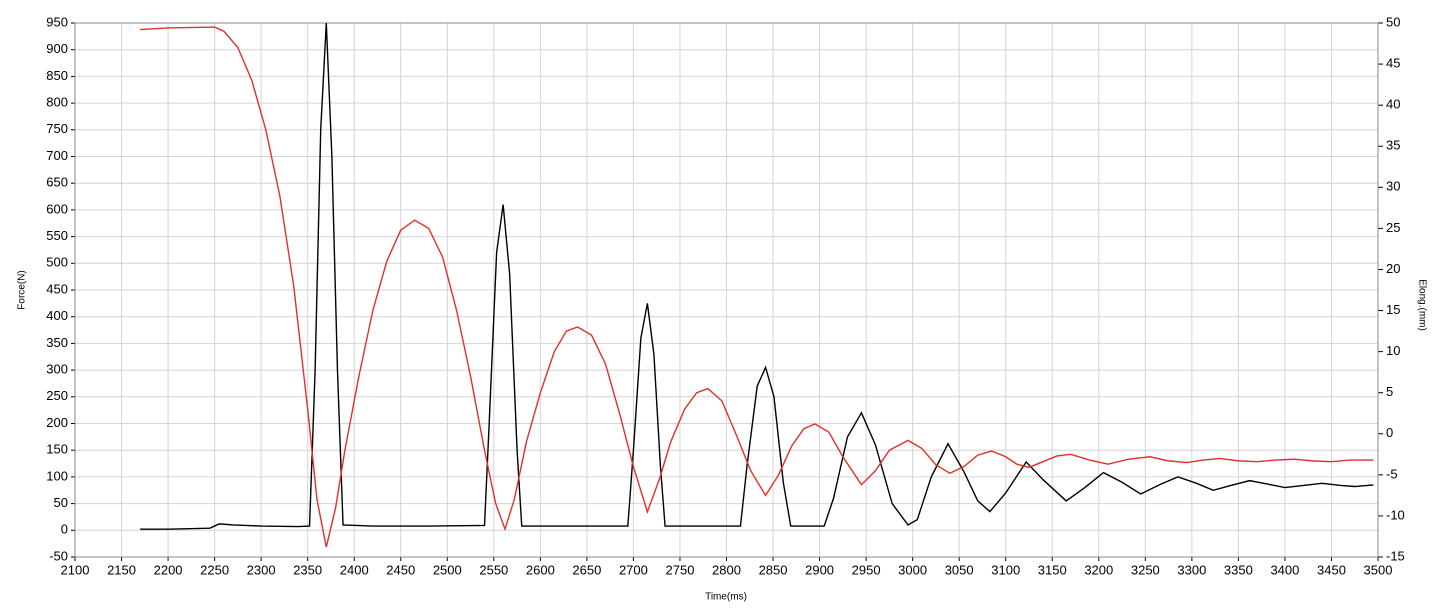 This screenshot has width=1445, height=608. Describe the element at coordinates (540, 569) in the screenshot. I see `x-tick-label: 2600` at that location.